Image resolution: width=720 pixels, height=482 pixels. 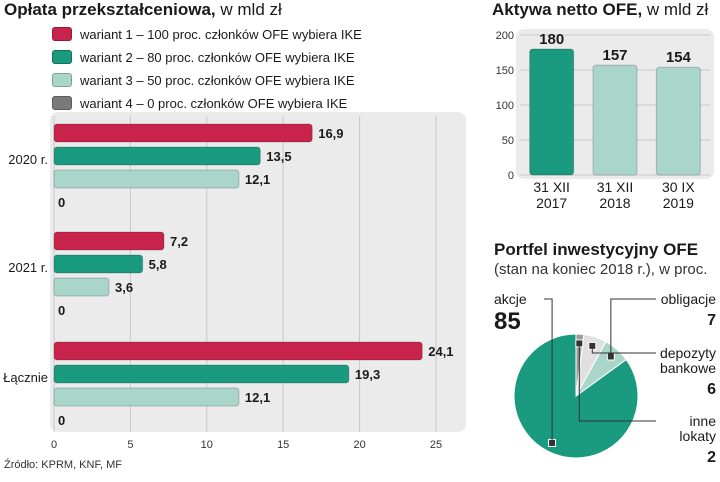 I want to click on slice-label: depozyty, so click(x=688, y=353).